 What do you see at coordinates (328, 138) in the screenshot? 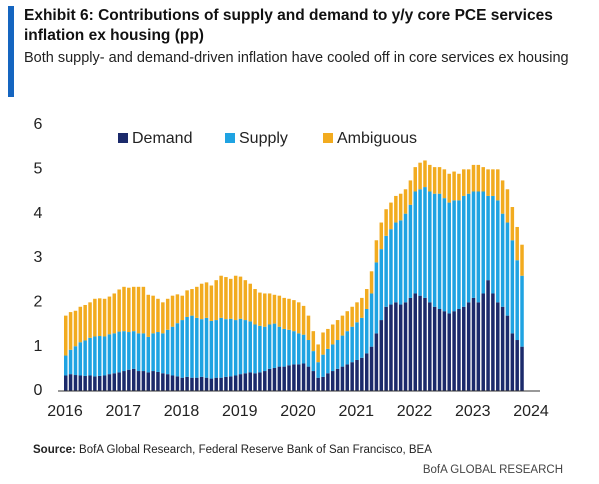
I see `legend-swatch` at bounding box center [328, 138].